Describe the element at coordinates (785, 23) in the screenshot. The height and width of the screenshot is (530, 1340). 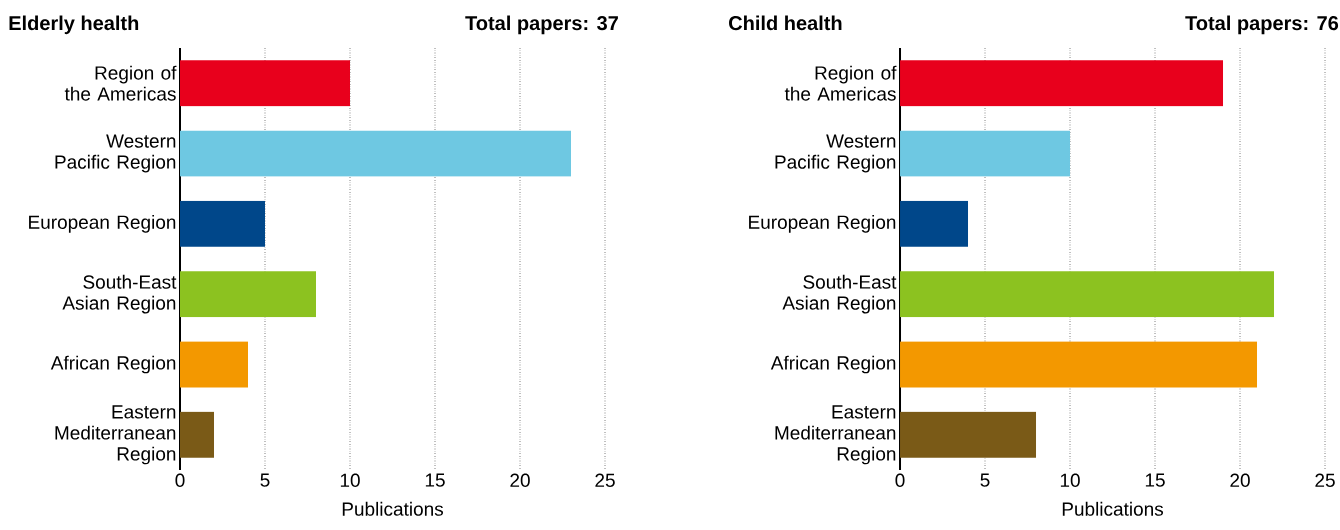
I see `chart-title: Child health` at that location.